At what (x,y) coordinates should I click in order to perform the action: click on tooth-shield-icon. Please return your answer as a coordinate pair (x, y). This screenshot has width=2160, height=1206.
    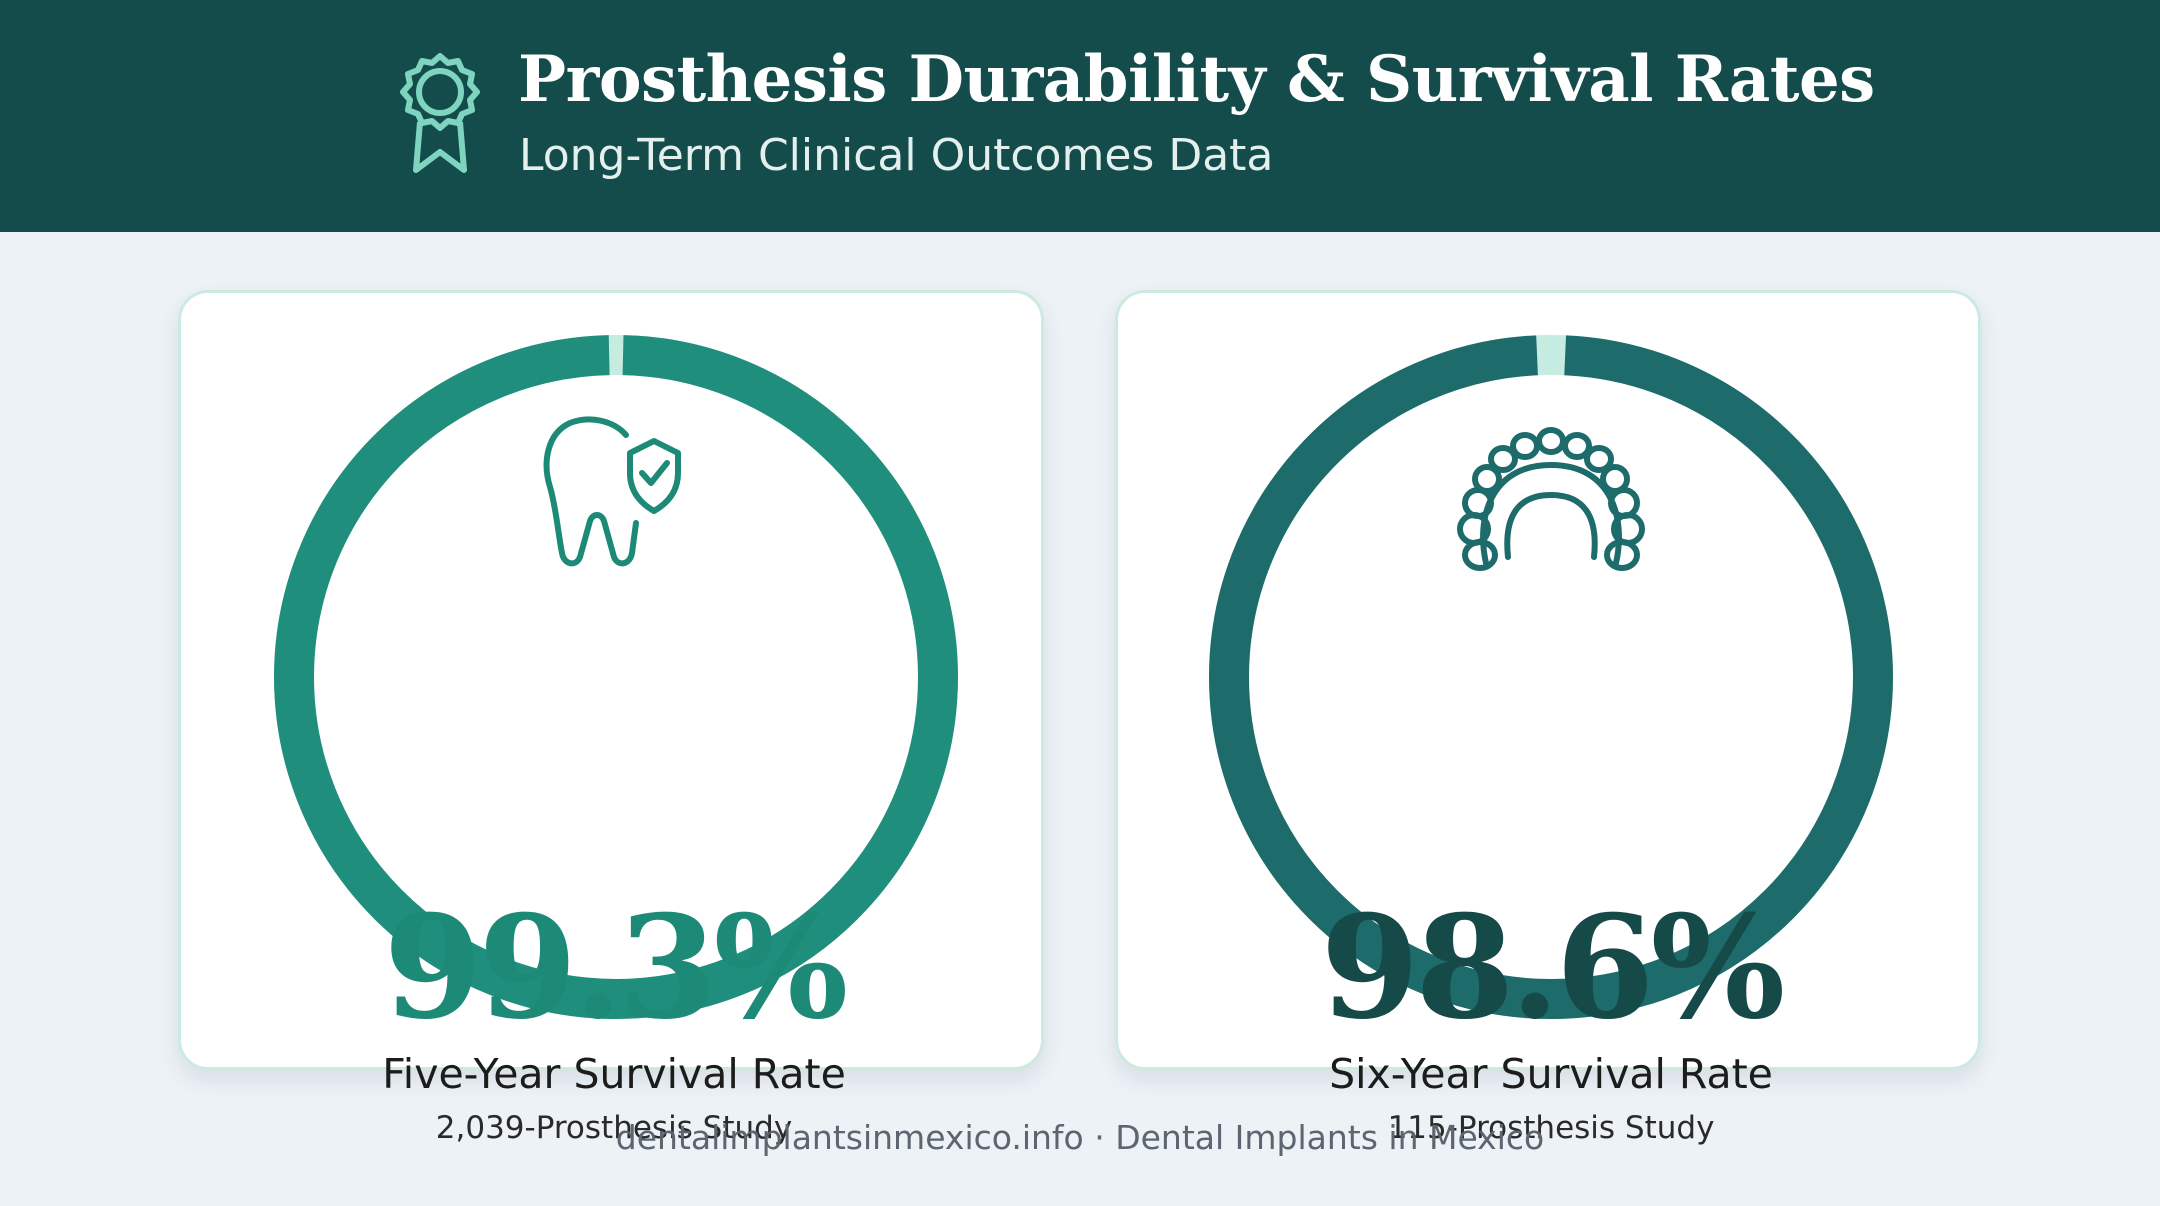
    Looking at the image, I should click on (612, 491).